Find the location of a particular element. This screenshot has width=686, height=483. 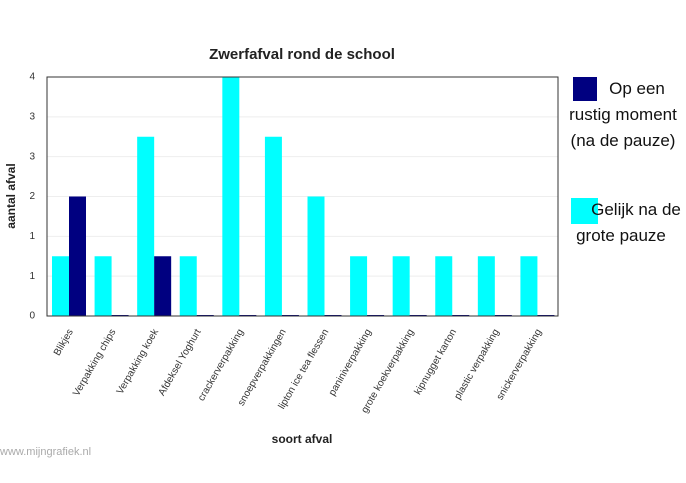

x-tick-label: Verpakking koek is located at coordinates (138, 361).